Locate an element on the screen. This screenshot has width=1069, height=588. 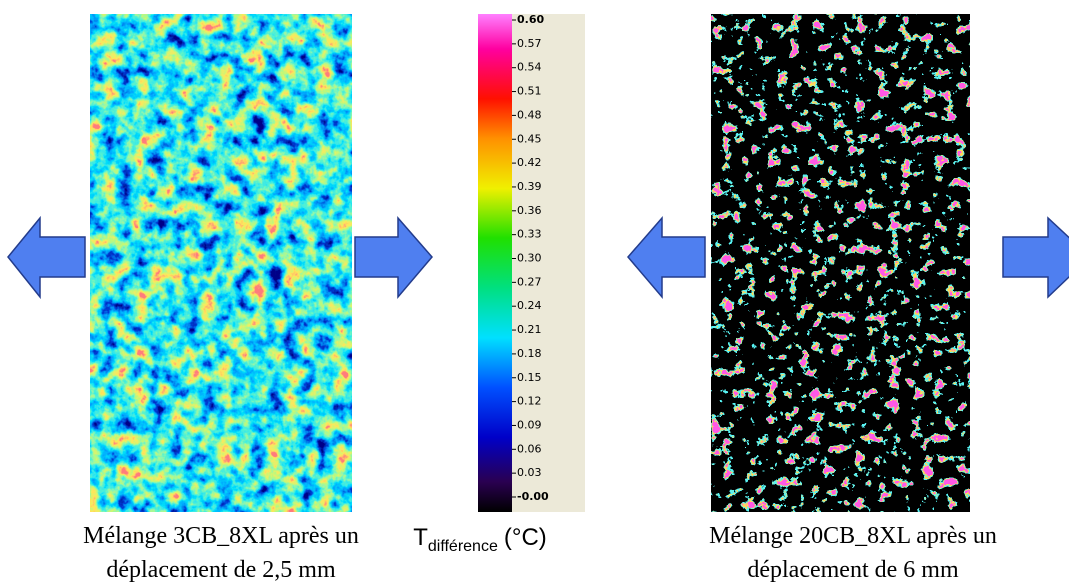
tick-label: 0.30 is located at coordinates (529, 258).